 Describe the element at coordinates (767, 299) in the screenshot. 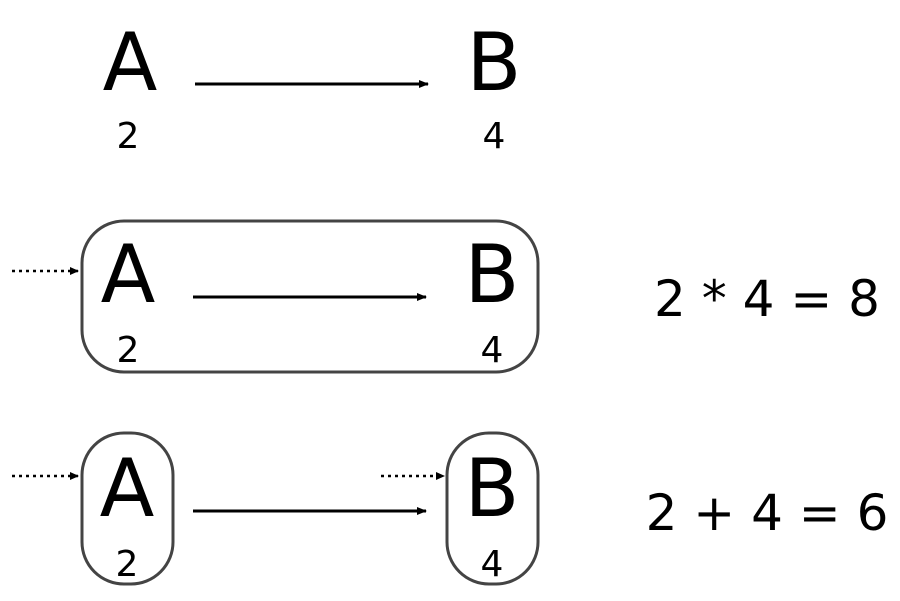

I see `equation: 2 * 4 = 8` at that location.